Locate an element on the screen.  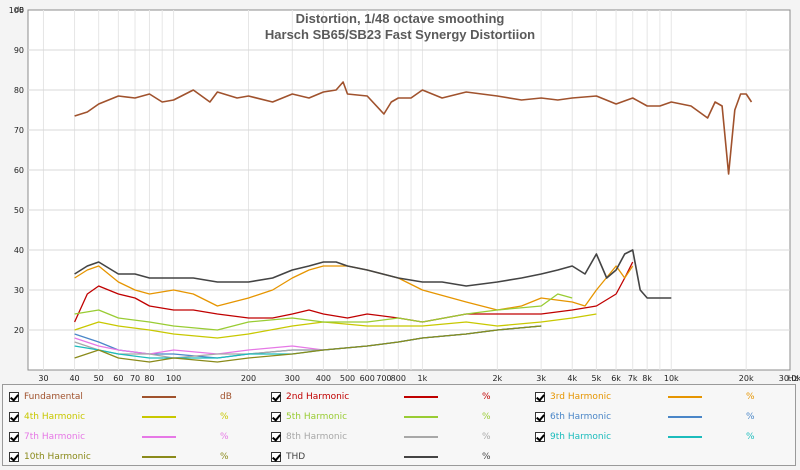
legend-series-name: 7th Harmonic is located at coordinates (55, 437).